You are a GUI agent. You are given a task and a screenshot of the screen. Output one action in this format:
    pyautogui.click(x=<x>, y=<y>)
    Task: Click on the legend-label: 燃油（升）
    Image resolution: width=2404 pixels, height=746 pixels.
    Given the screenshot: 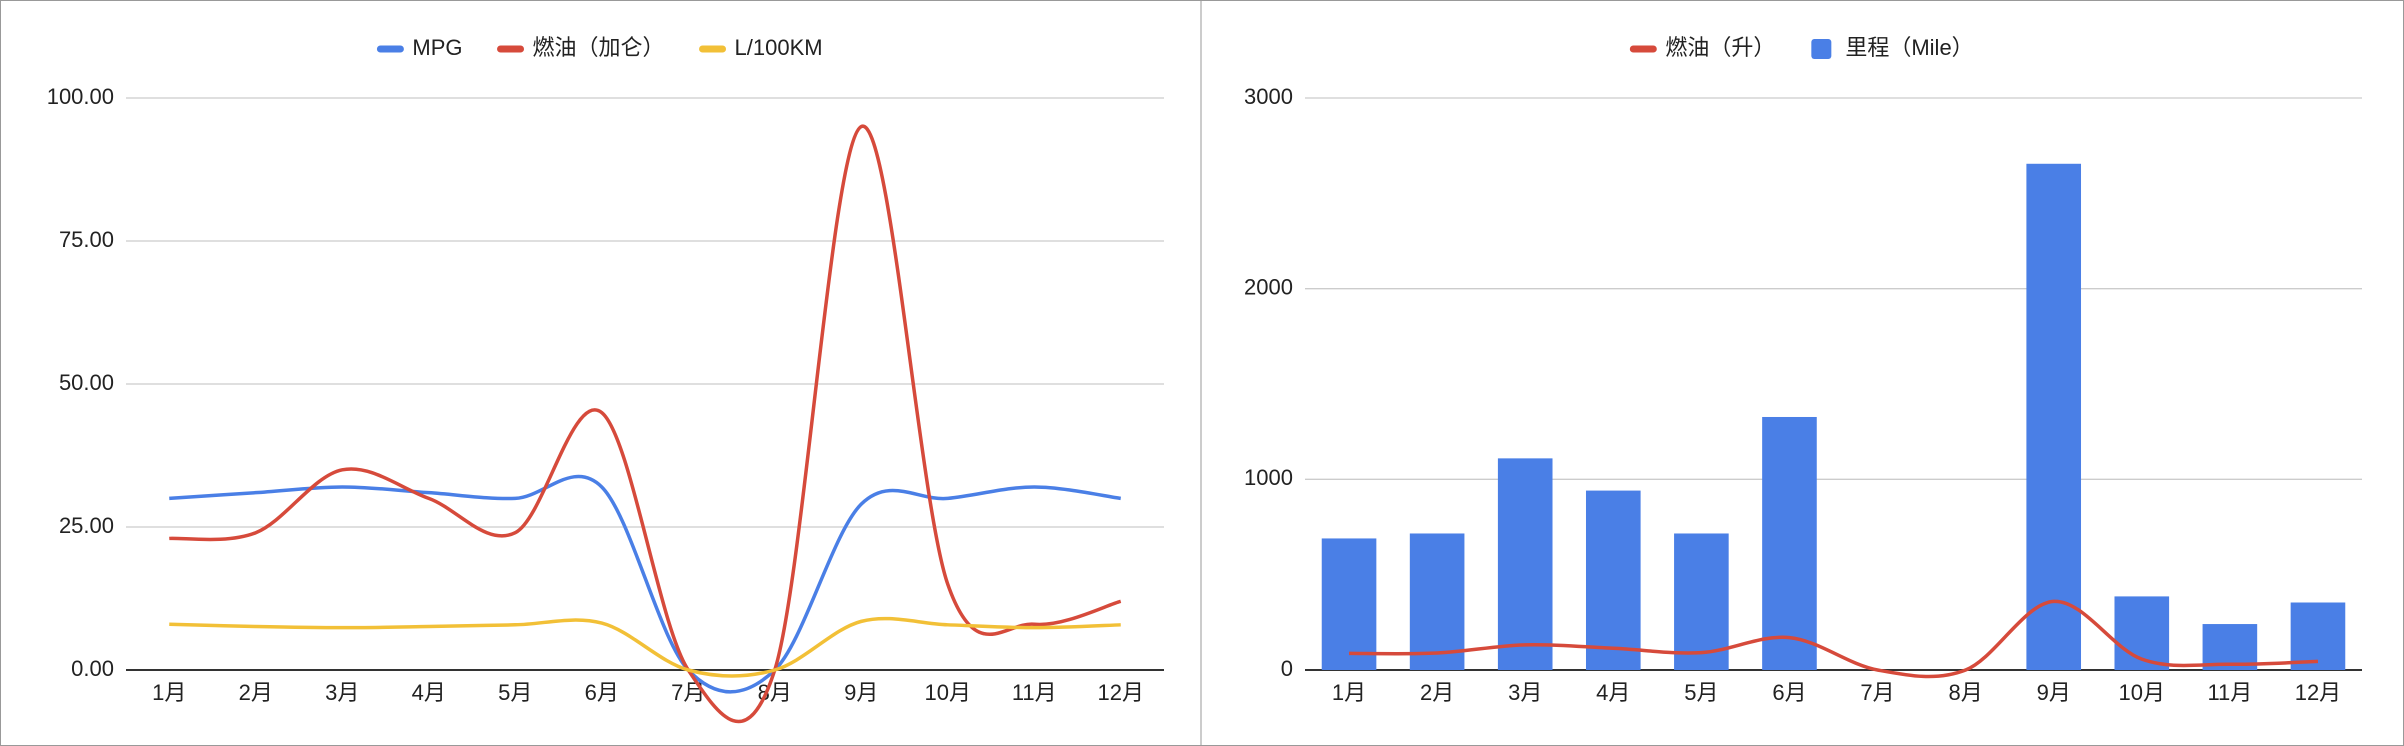 What is the action you would take?
    pyautogui.click(x=1720, y=47)
    